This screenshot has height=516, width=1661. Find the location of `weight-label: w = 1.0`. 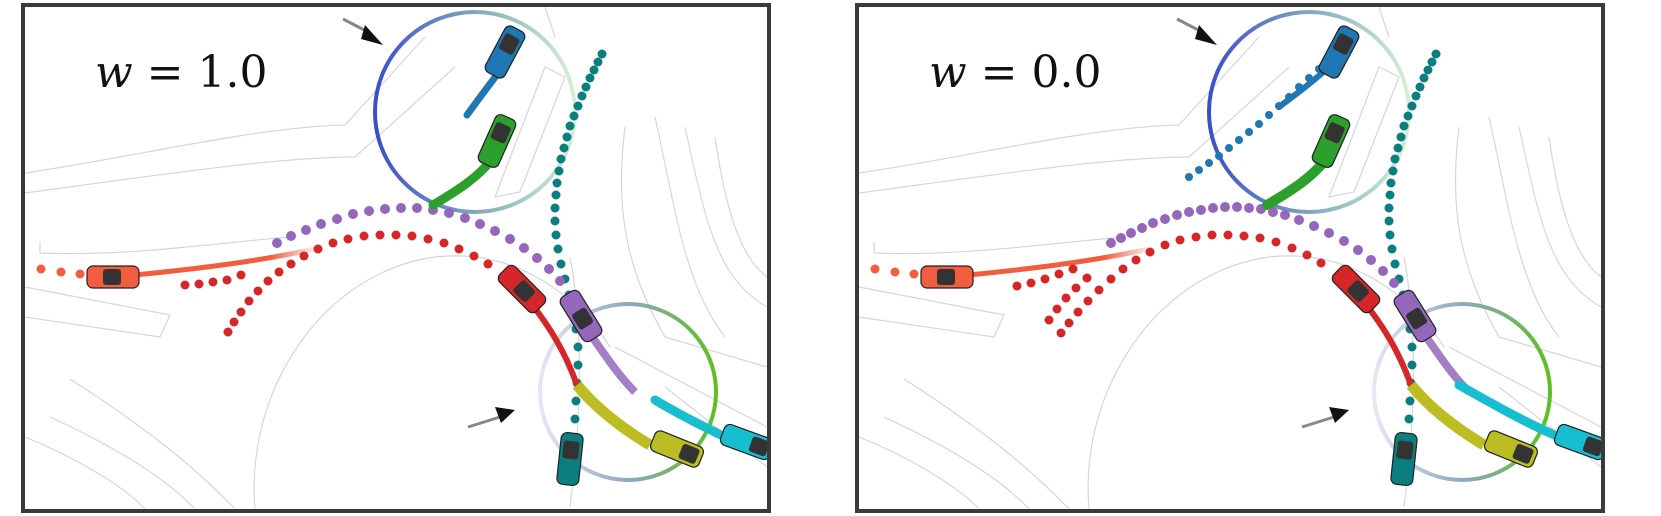

weight-label: w = 1.0 is located at coordinates (181, 72).